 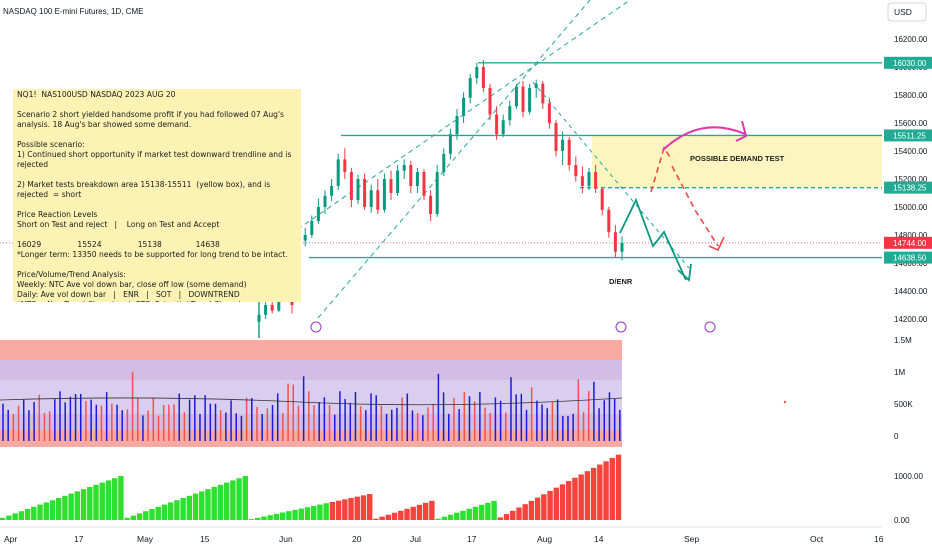 I want to click on note-line: 16029 15524 15138 14638, so click(x=118, y=244).